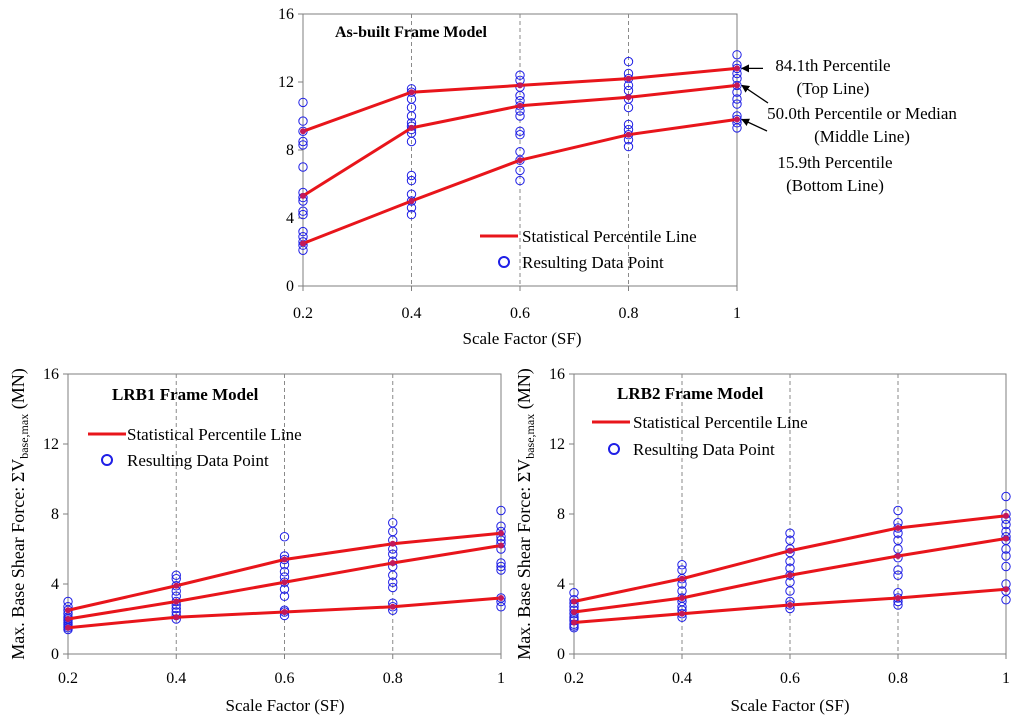  I want to click on chart-title: As-built Frame Model, so click(411, 32).